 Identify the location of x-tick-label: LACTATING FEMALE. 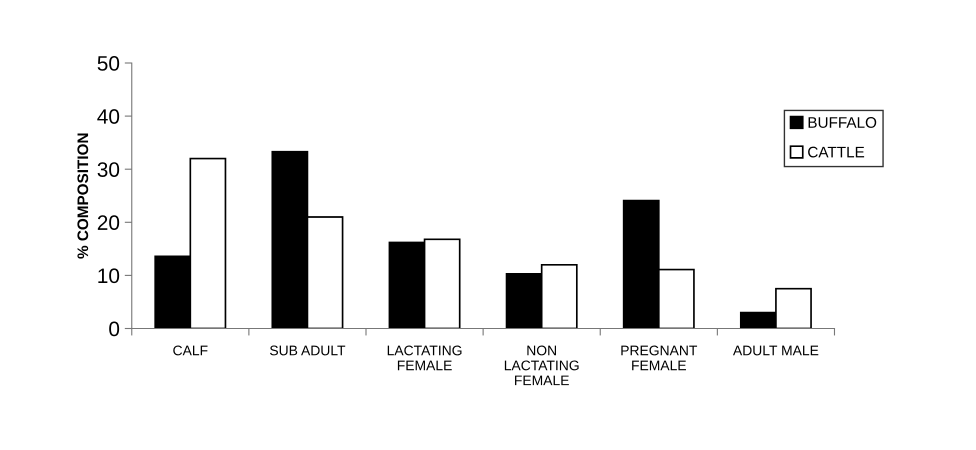
(425, 358).